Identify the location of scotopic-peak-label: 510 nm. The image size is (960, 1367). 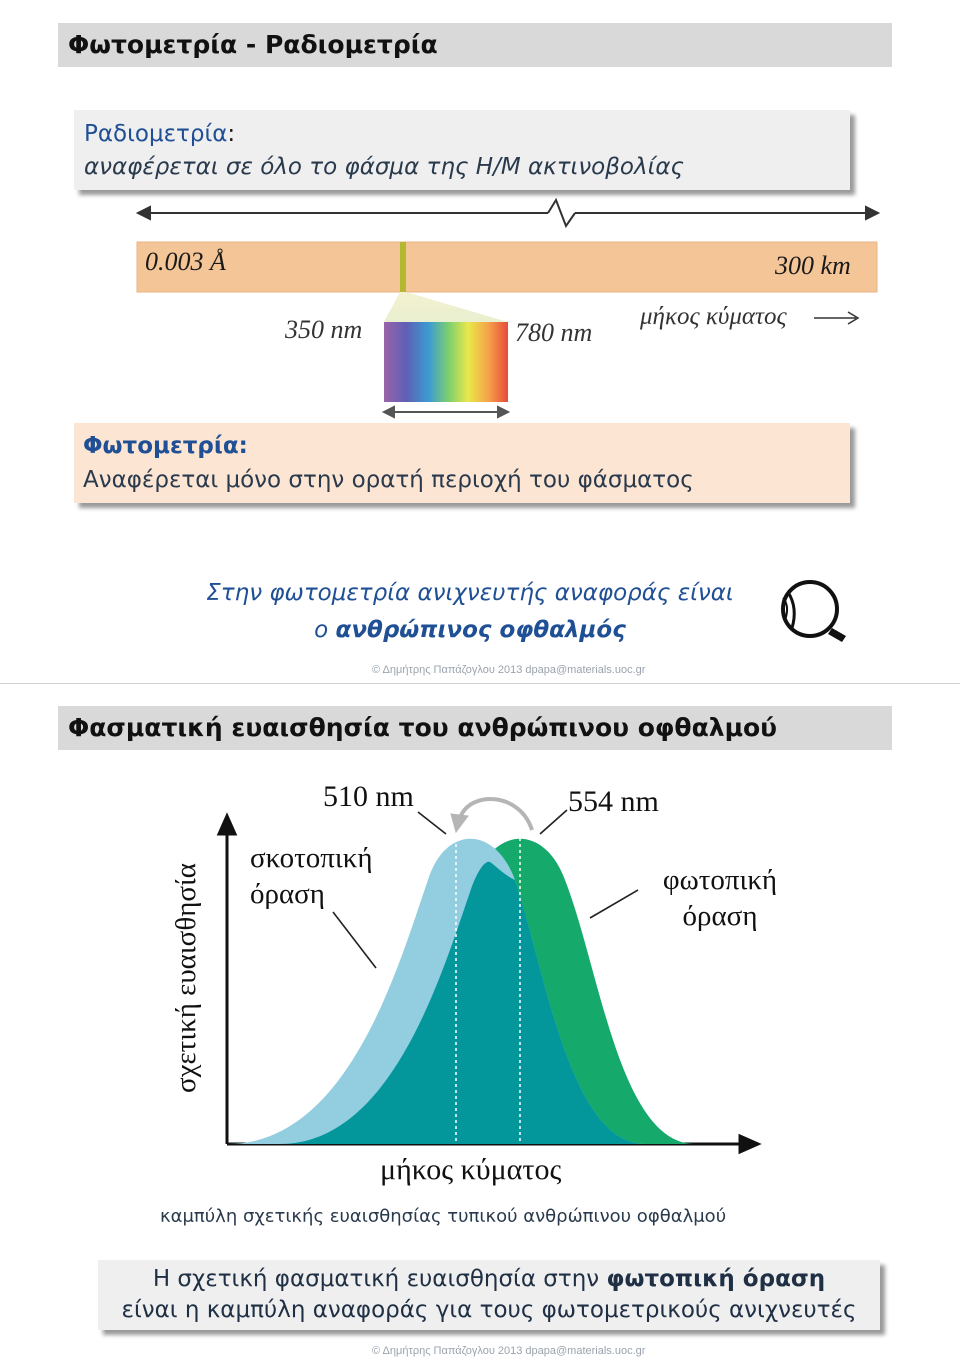
(368, 796).